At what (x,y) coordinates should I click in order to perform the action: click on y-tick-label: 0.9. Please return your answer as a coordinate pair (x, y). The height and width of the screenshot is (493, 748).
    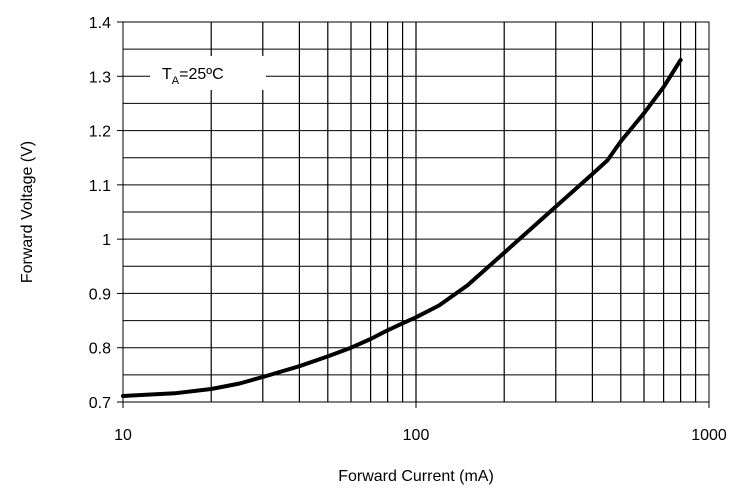
    Looking at the image, I should click on (100, 294).